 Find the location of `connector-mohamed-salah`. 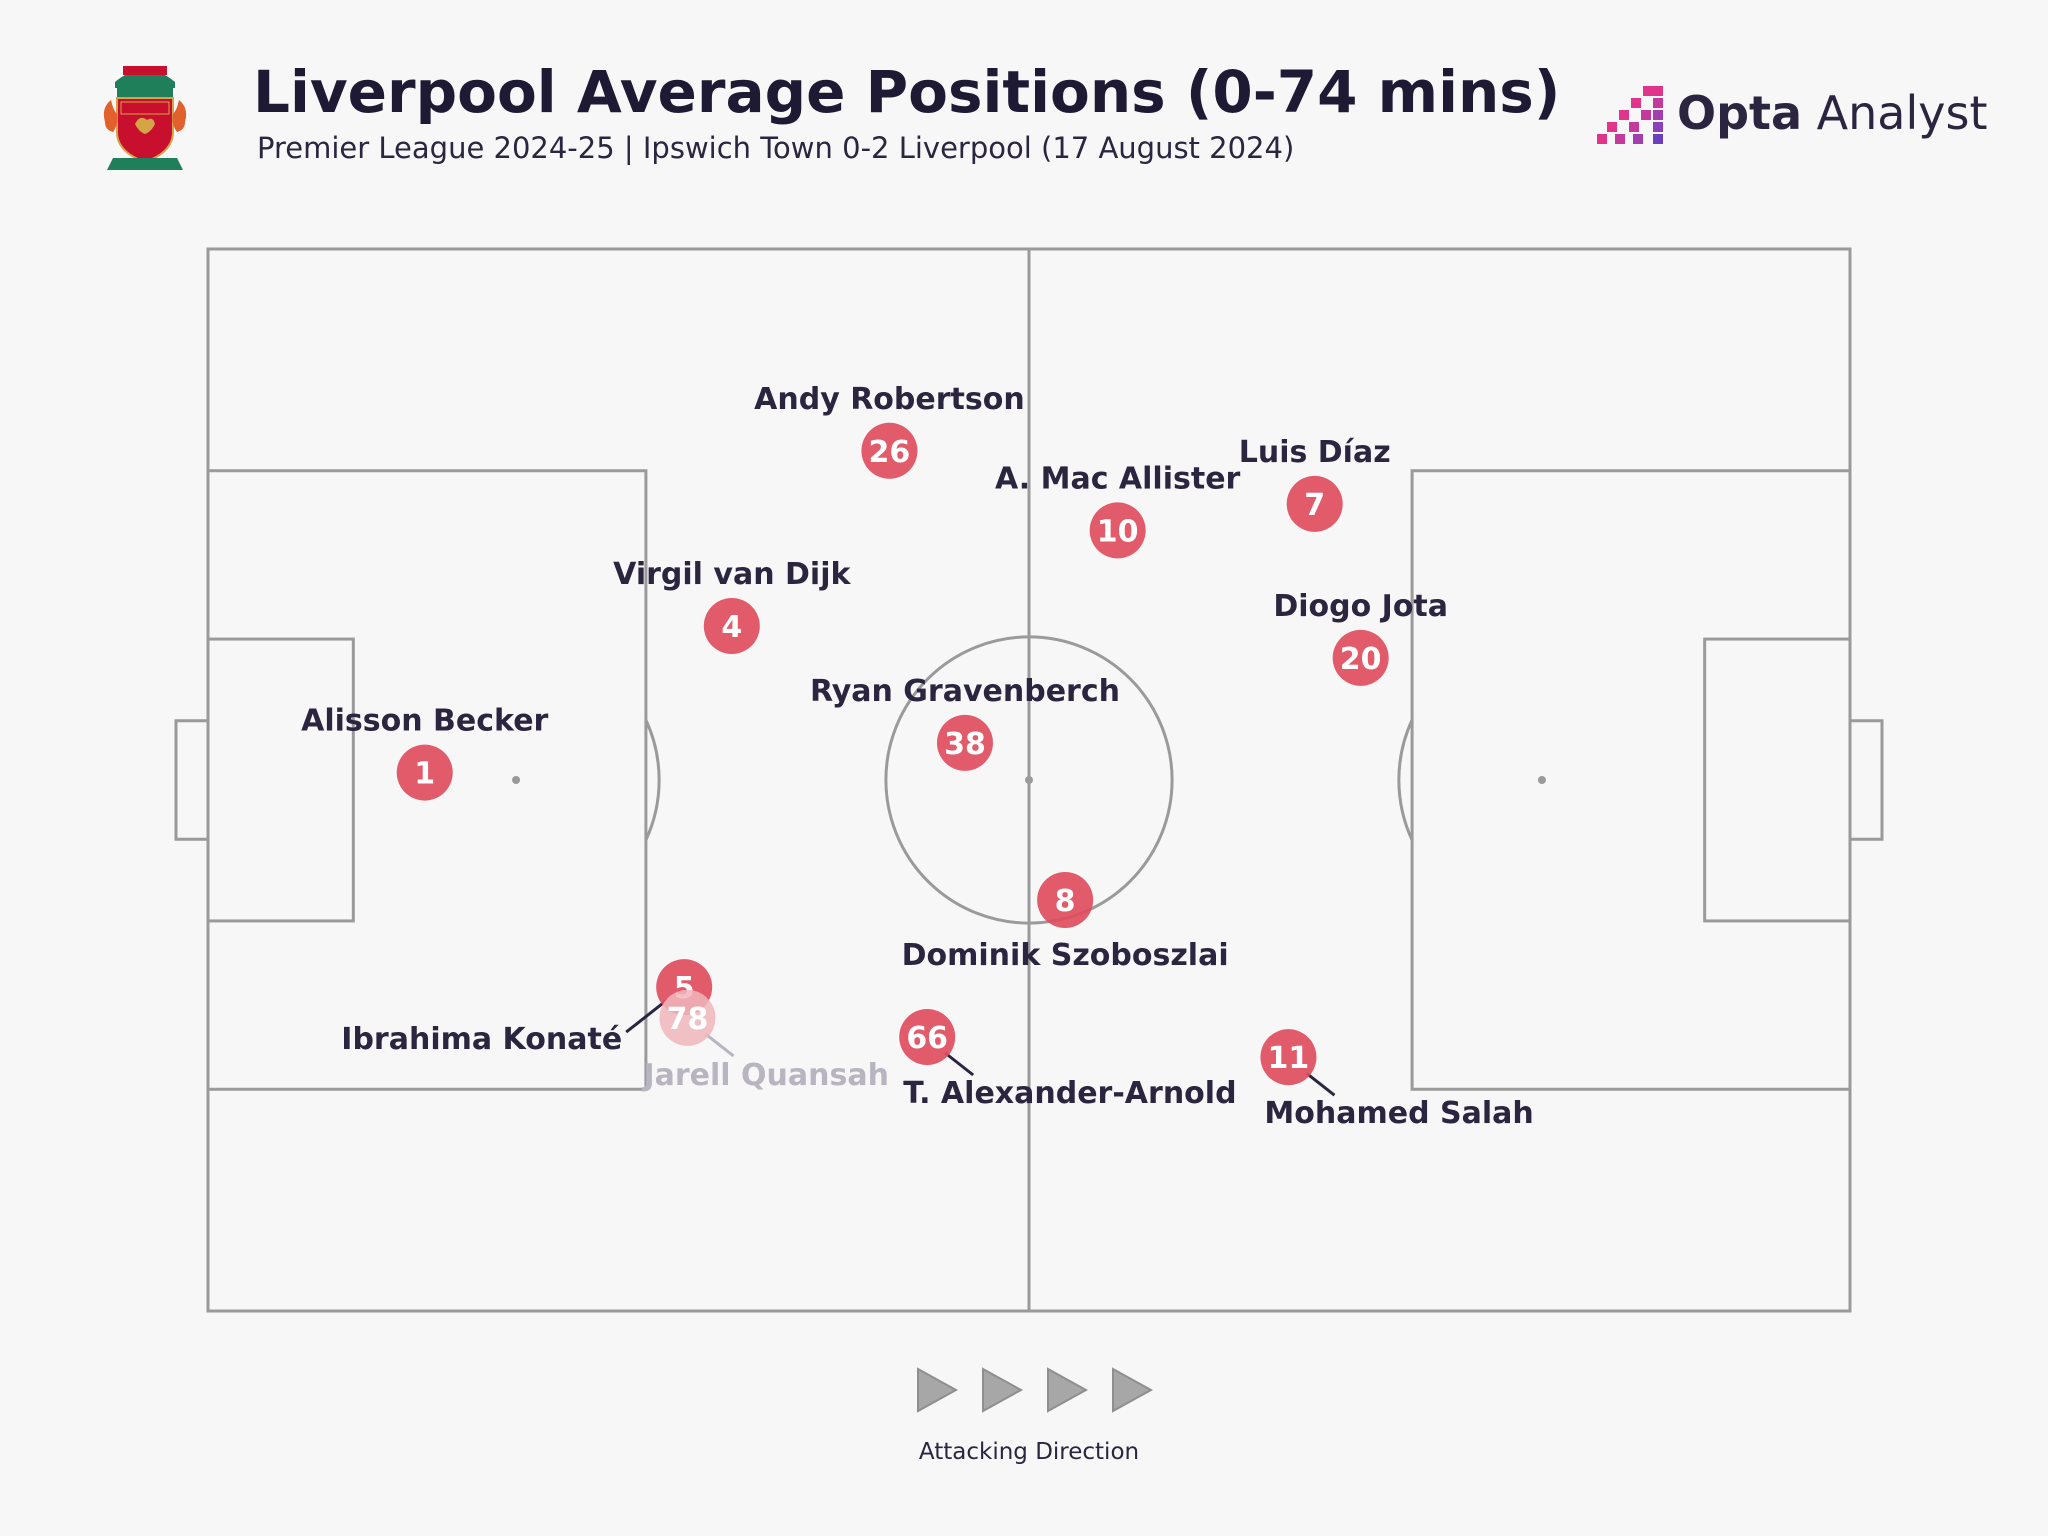

connector-mohamed-salah is located at coordinates (1320, 1084).